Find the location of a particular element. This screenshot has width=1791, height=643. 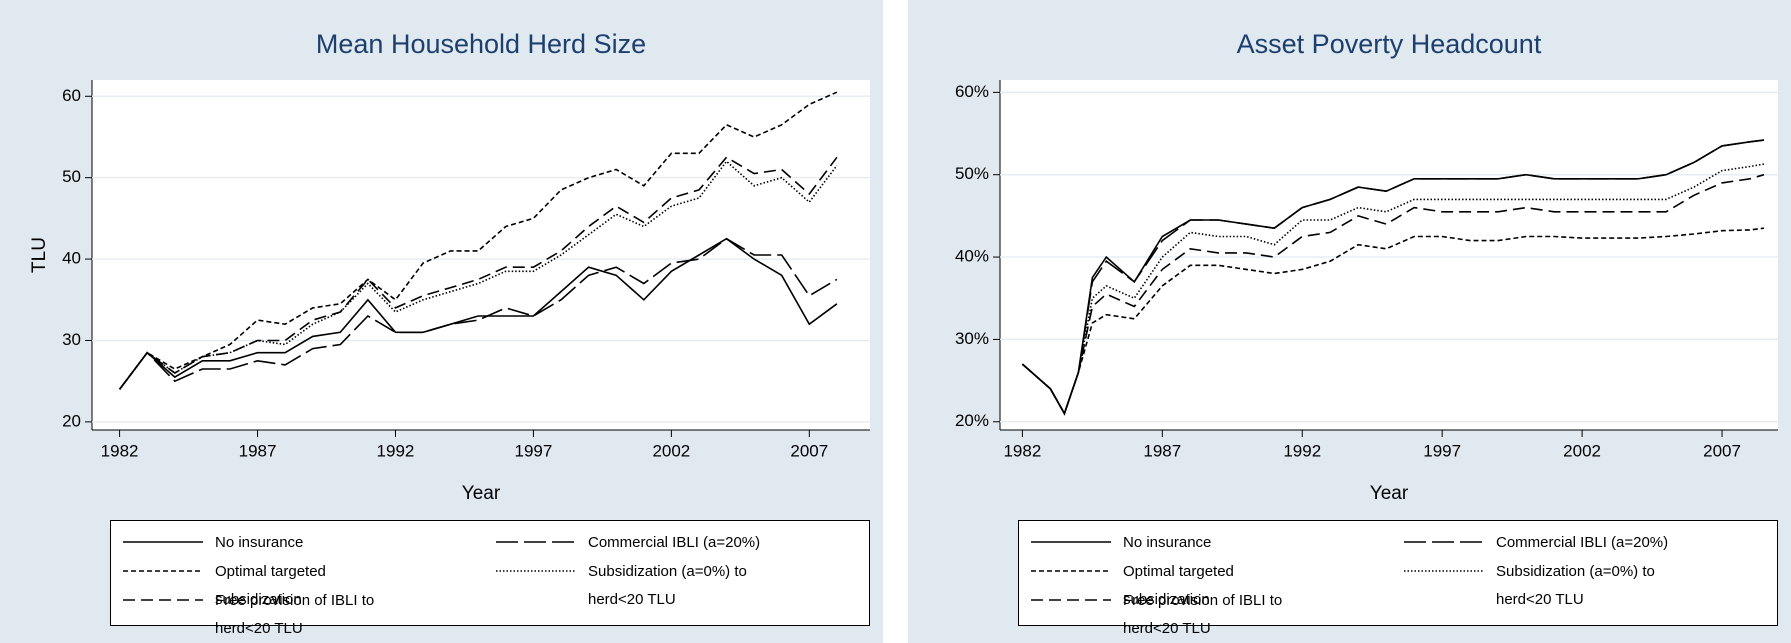

y-tick-label: 40 is located at coordinates (71, 258).